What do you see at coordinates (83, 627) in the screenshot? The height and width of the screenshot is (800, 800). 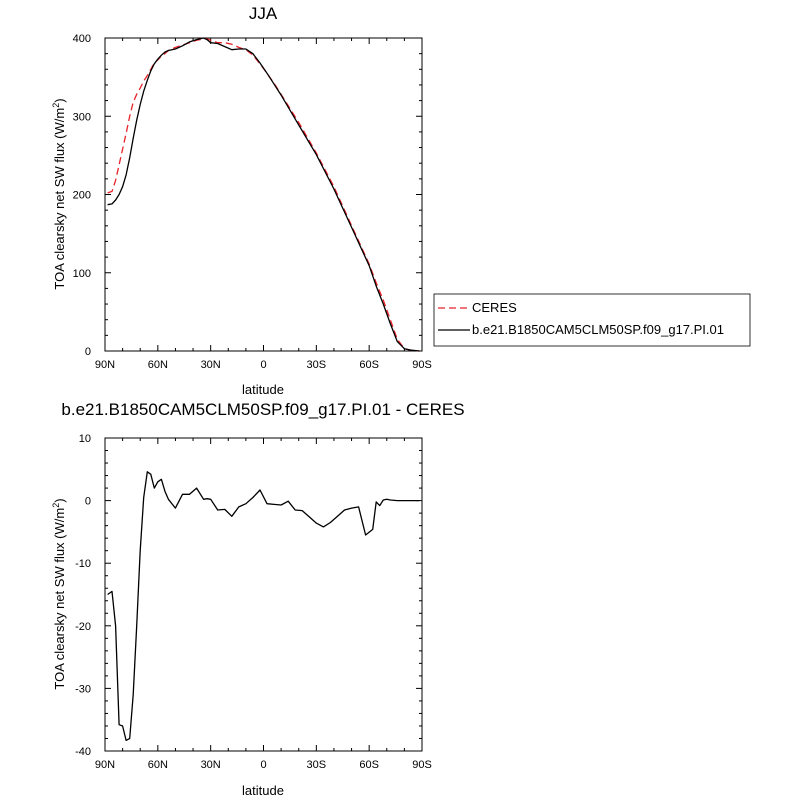 I see `bottom-y-tick-label: -20` at bounding box center [83, 627].